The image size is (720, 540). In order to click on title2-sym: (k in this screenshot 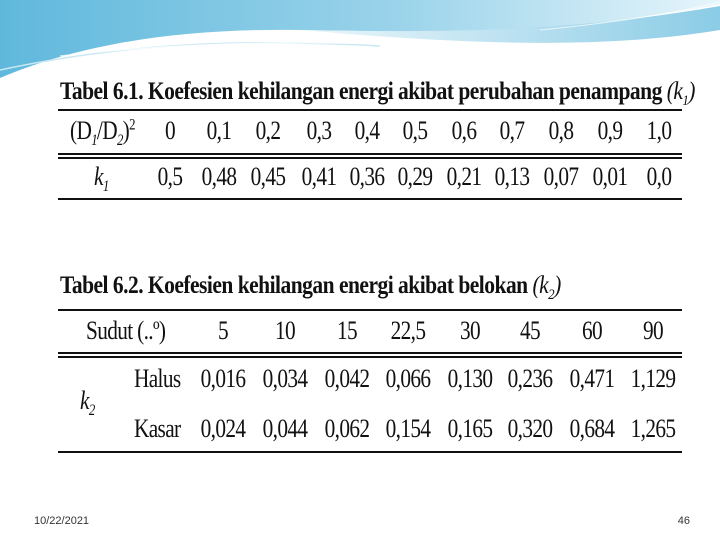, I will do `click(540, 285)`.